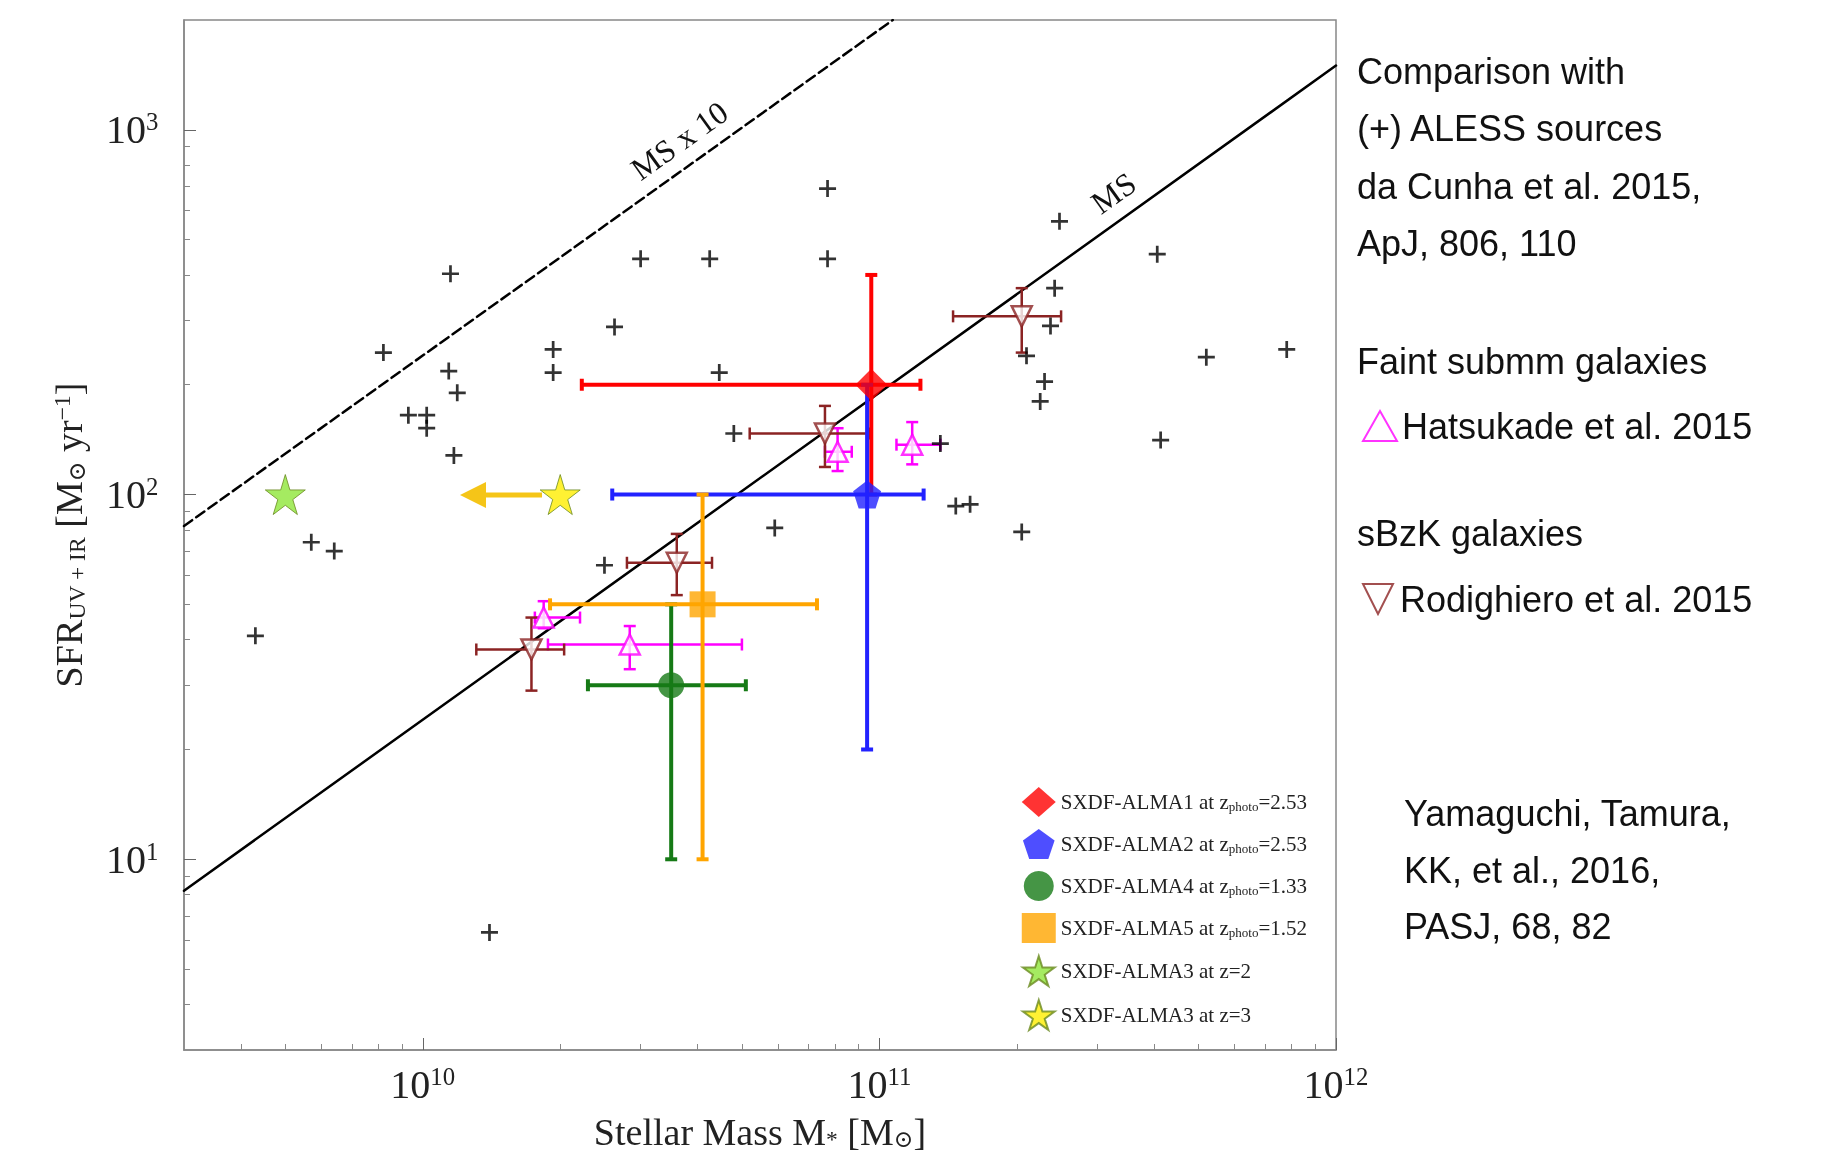 This screenshot has height=1162, width=1839. I want to click on legend-label: SXDF-ALMA5 at zphoto=1.52, so click(1183, 928).